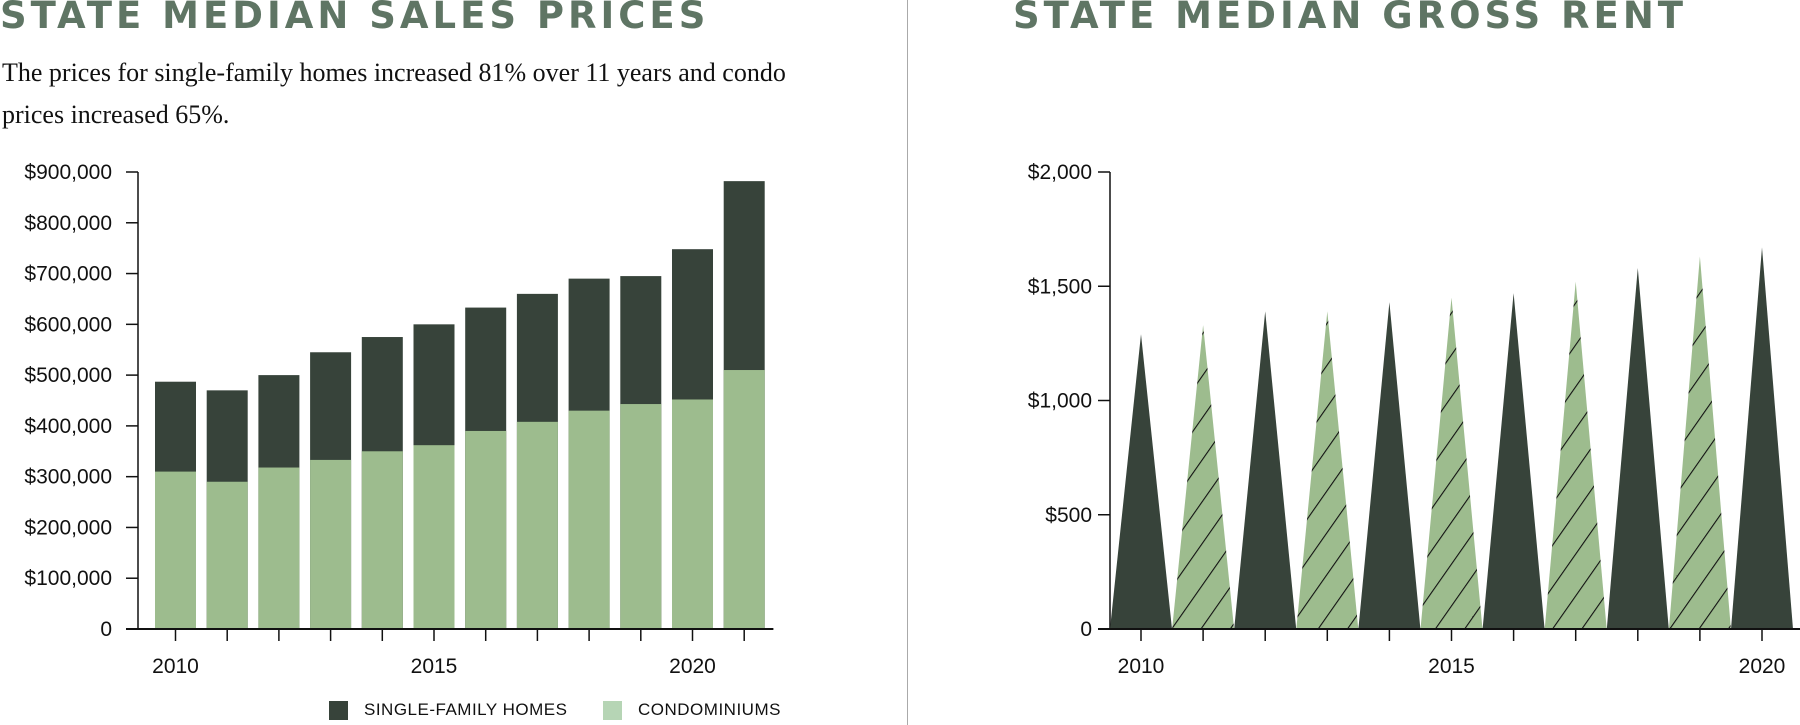  Describe the element at coordinates (1350, 18) in the screenshot. I see `rent-chart-title: STATE MEDIAN GROSS RENT` at that location.